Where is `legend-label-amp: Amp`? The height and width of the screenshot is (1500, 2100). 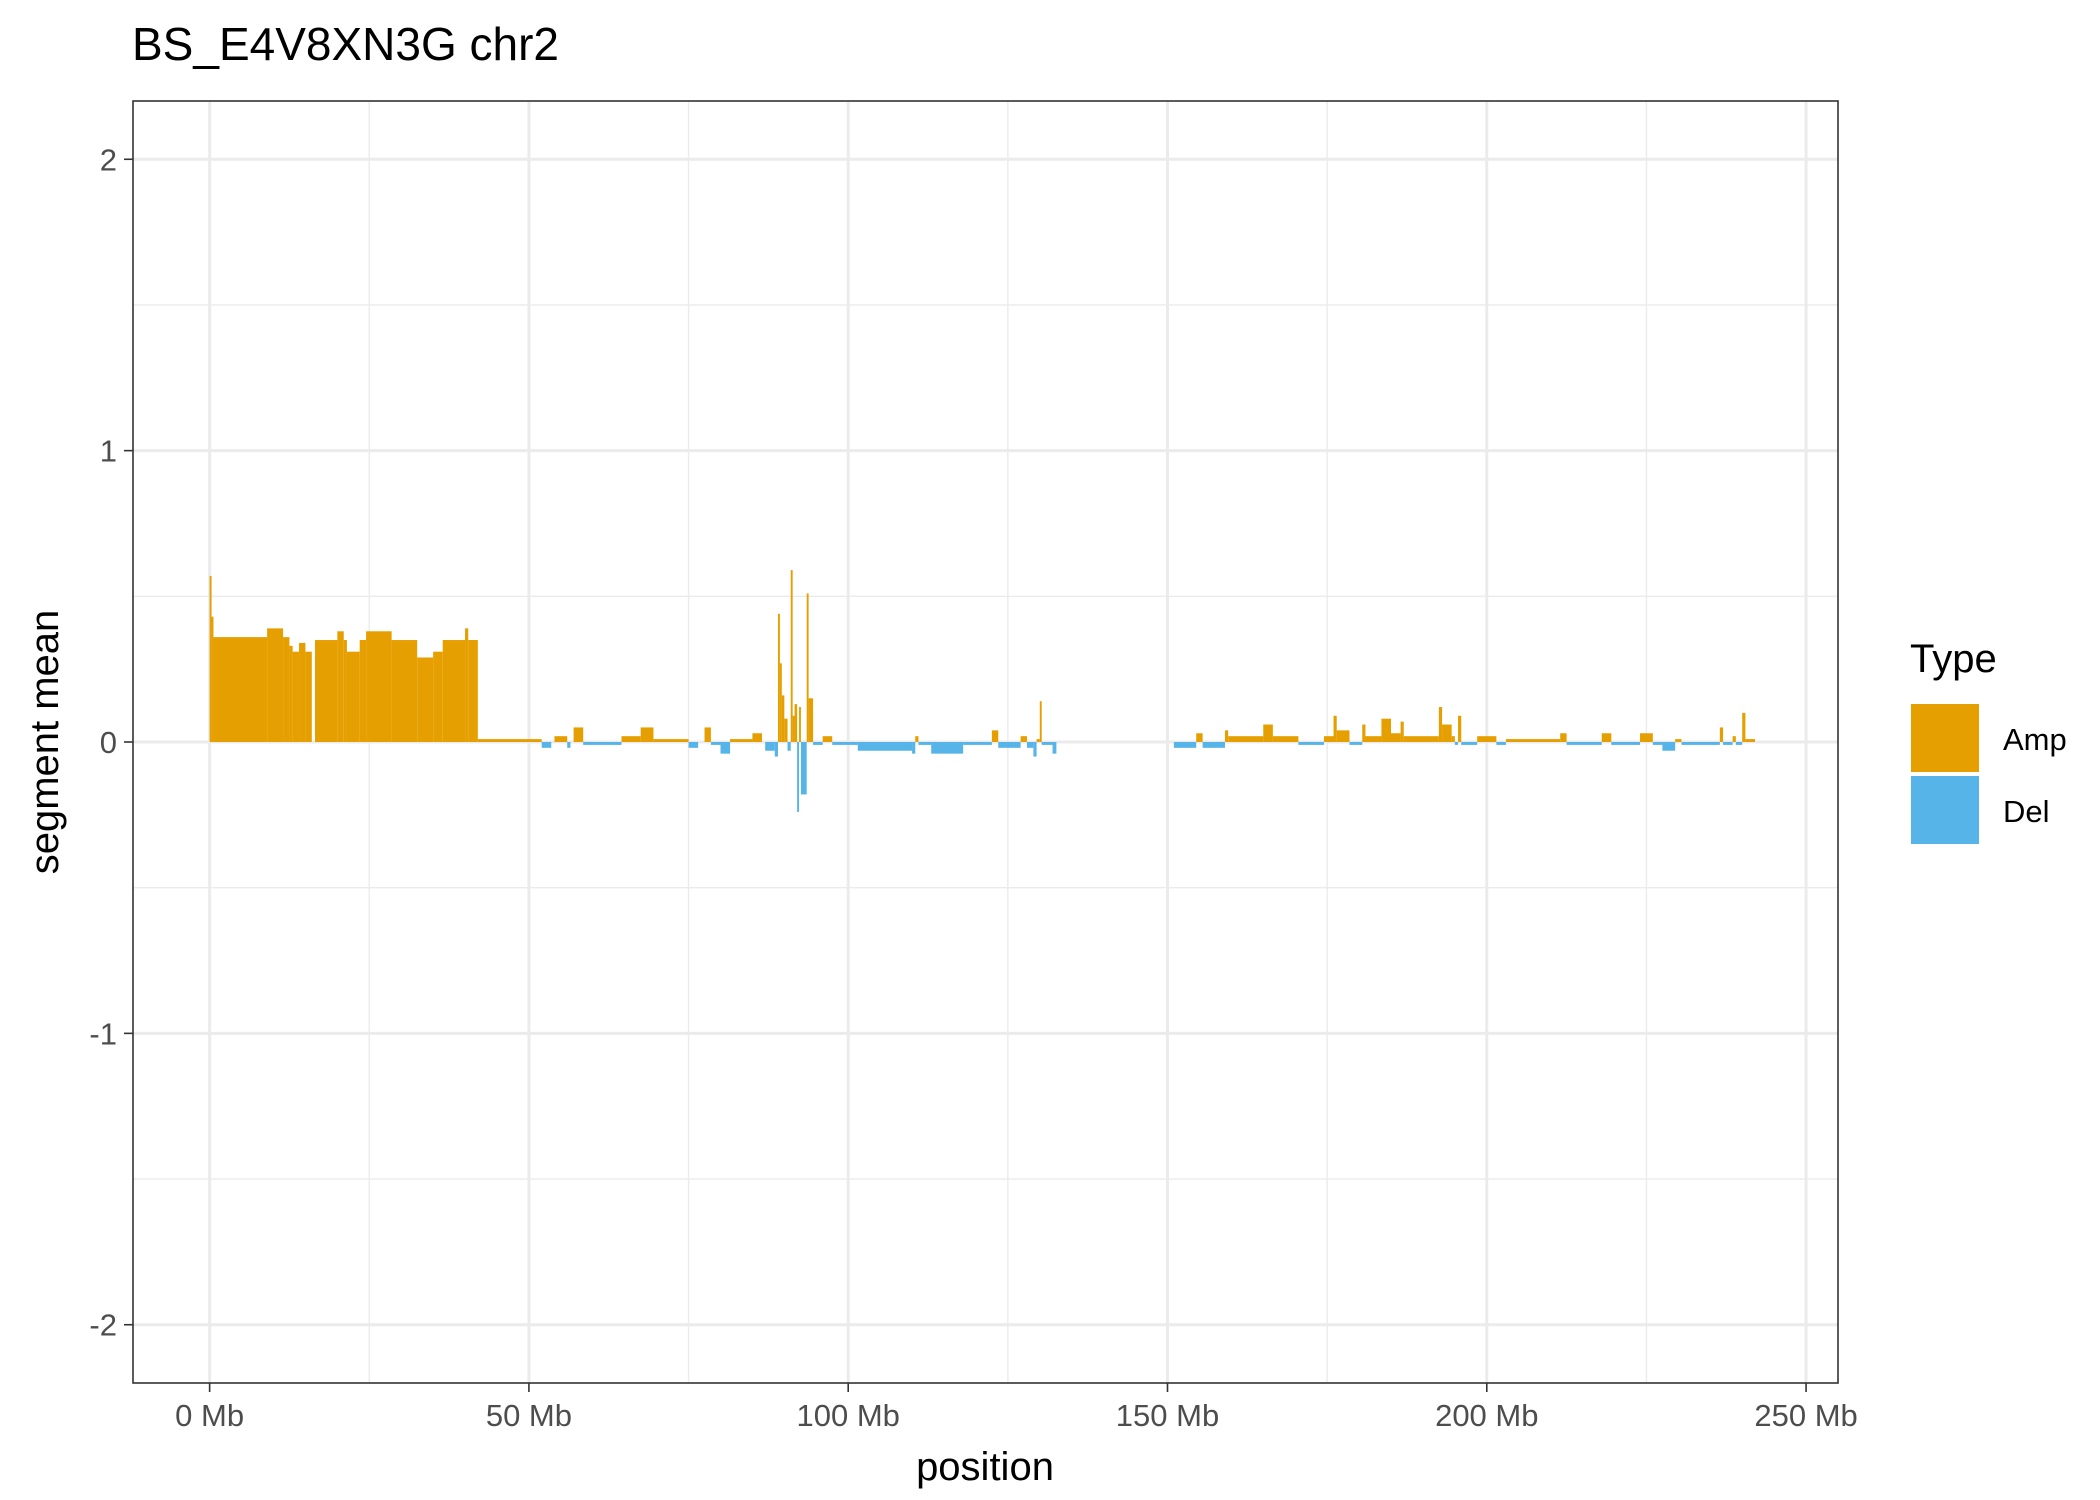
legend-label-amp: Amp is located at coordinates (2035, 739).